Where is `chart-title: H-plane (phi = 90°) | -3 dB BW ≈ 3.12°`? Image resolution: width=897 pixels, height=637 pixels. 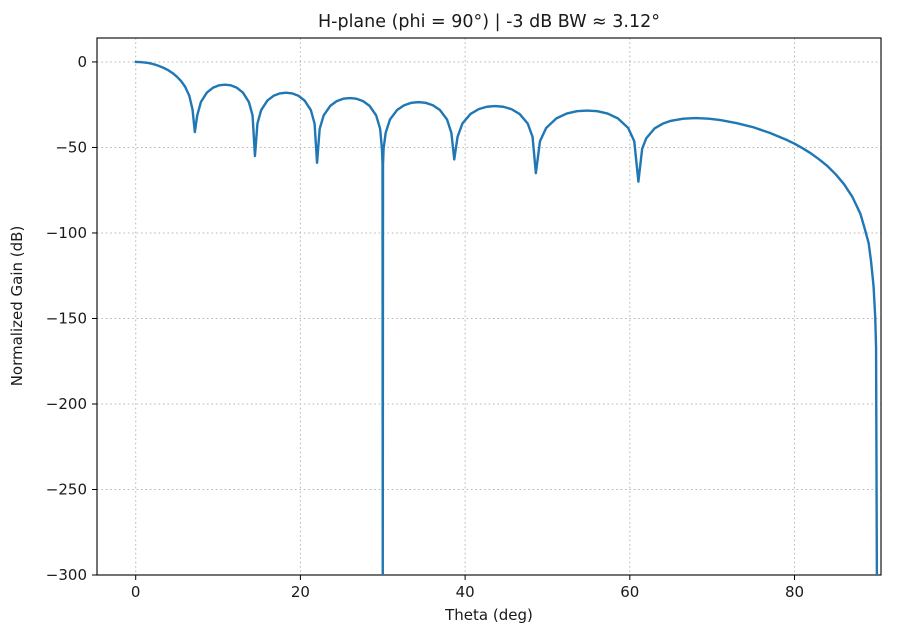 chart-title: H-plane (phi = 90°) | -3 dB BW ≈ 3.12° is located at coordinates (489, 22).